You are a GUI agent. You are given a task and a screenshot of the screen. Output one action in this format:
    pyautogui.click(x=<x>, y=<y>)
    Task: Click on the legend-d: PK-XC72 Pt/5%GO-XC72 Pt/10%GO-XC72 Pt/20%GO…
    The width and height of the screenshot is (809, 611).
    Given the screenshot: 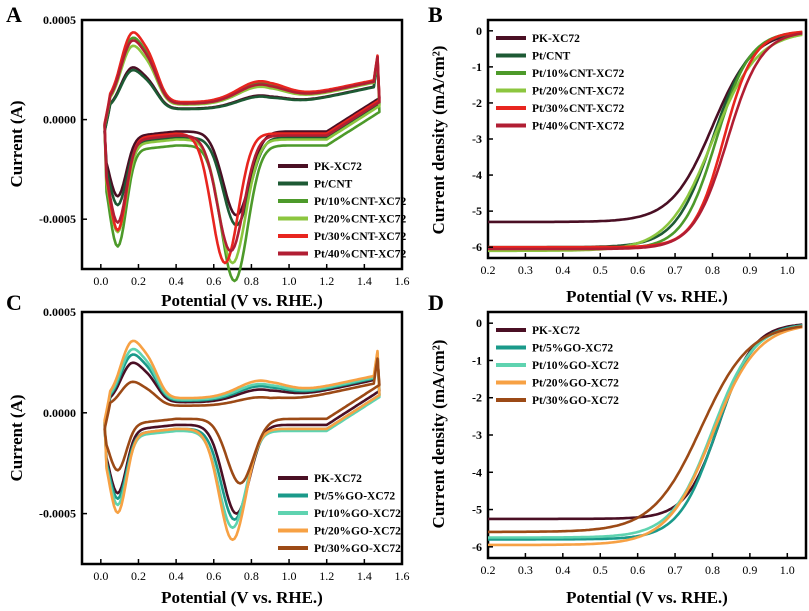 What is the action you would take?
    pyautogui.click(x=557, y=366)
    